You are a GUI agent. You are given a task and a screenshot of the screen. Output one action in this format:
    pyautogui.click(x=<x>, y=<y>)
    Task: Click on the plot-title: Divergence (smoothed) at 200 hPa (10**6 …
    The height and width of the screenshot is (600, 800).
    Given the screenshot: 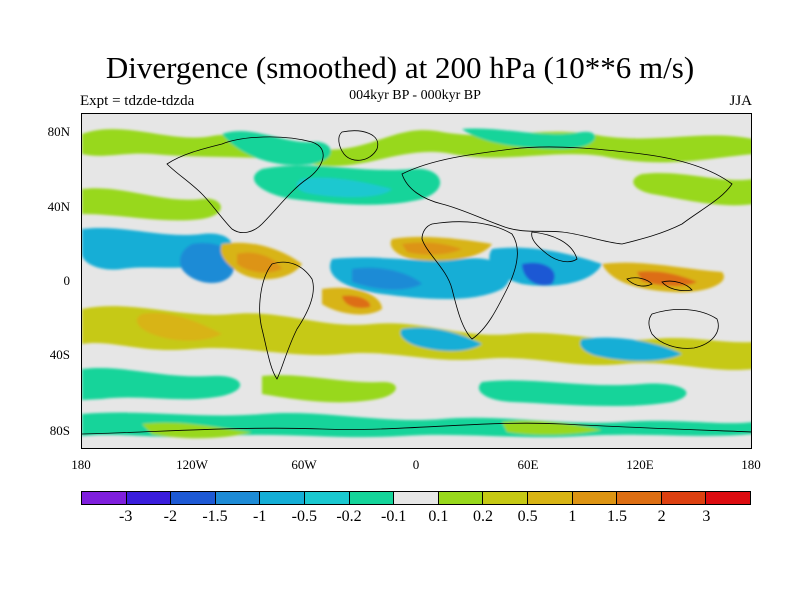 What is the action you would take?
    pyautogui.click(x=400, y=67)
    